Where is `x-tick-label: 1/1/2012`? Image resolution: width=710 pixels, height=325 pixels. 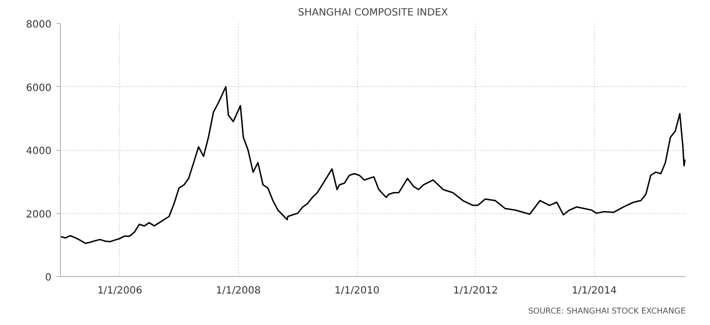
x-tick-label: 1/1/2012 is located at coordinates (475, 291).